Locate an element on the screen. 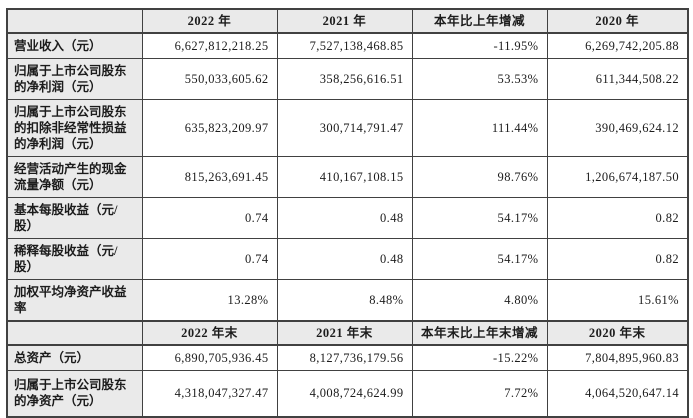 The height and width of the screenshot is (418, 693). value-cell: 390,469,624.12 is located at coordinates (617, 128).